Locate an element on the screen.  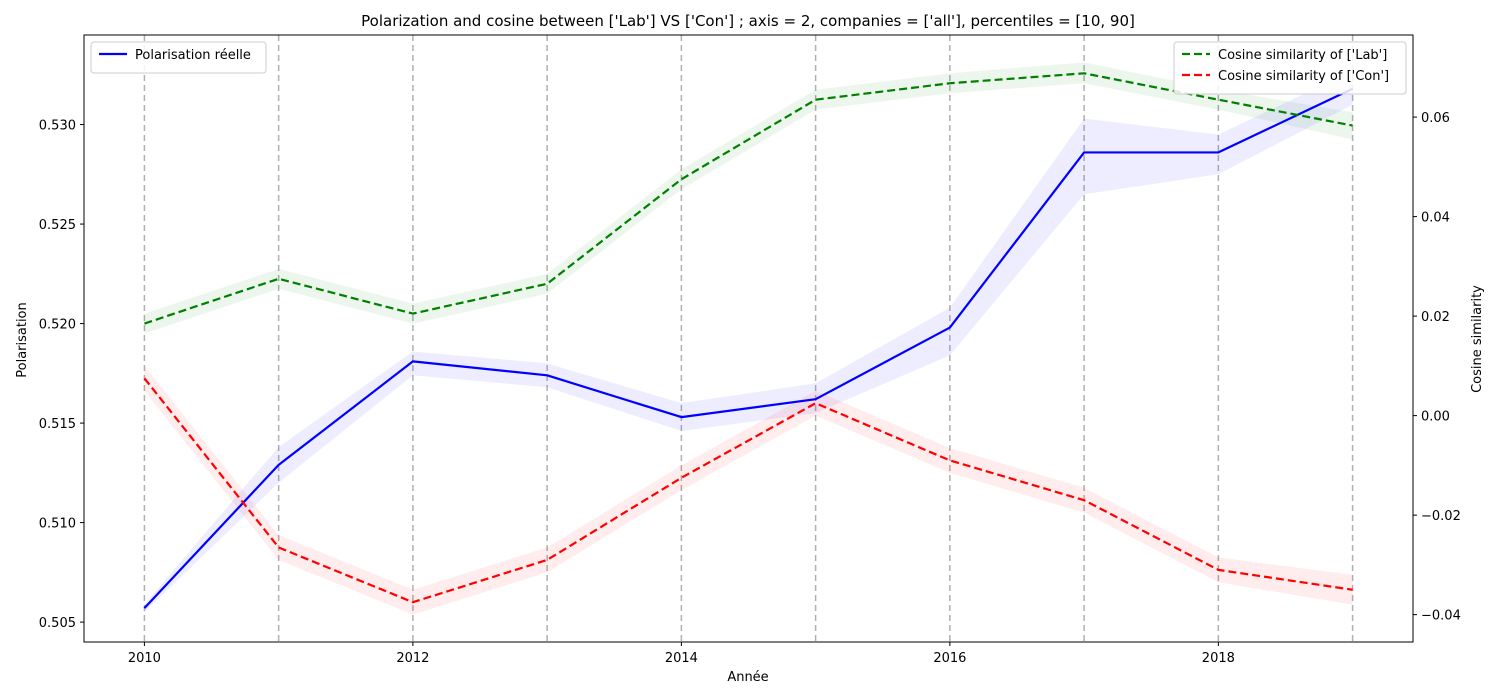
y-right-tick-label: 0.04 is located at coordinates (1435, 218).